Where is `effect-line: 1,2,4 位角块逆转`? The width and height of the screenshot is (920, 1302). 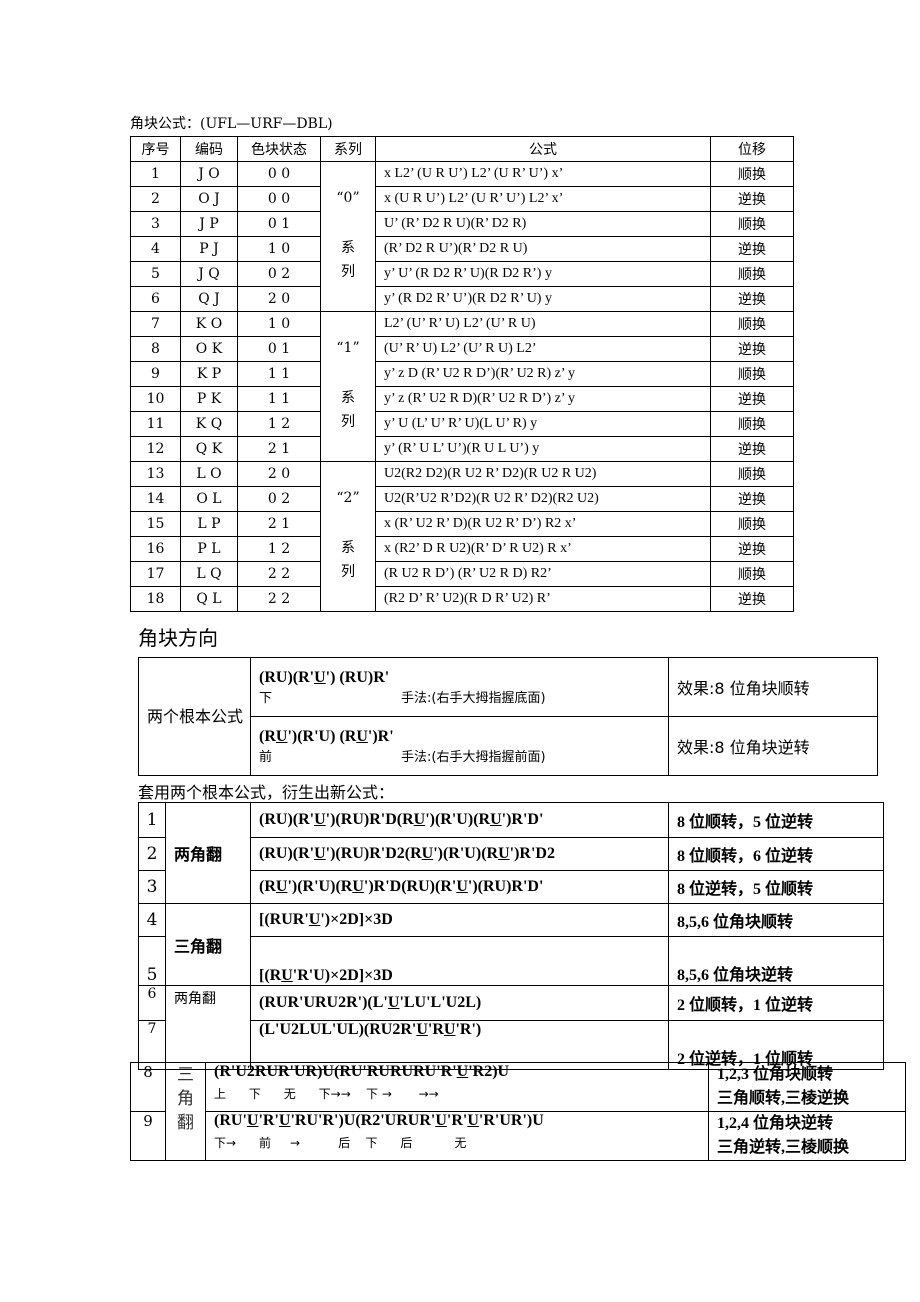 effect-line: 1,2,4 位角块逆转 is located at coordinates (775, 1123).